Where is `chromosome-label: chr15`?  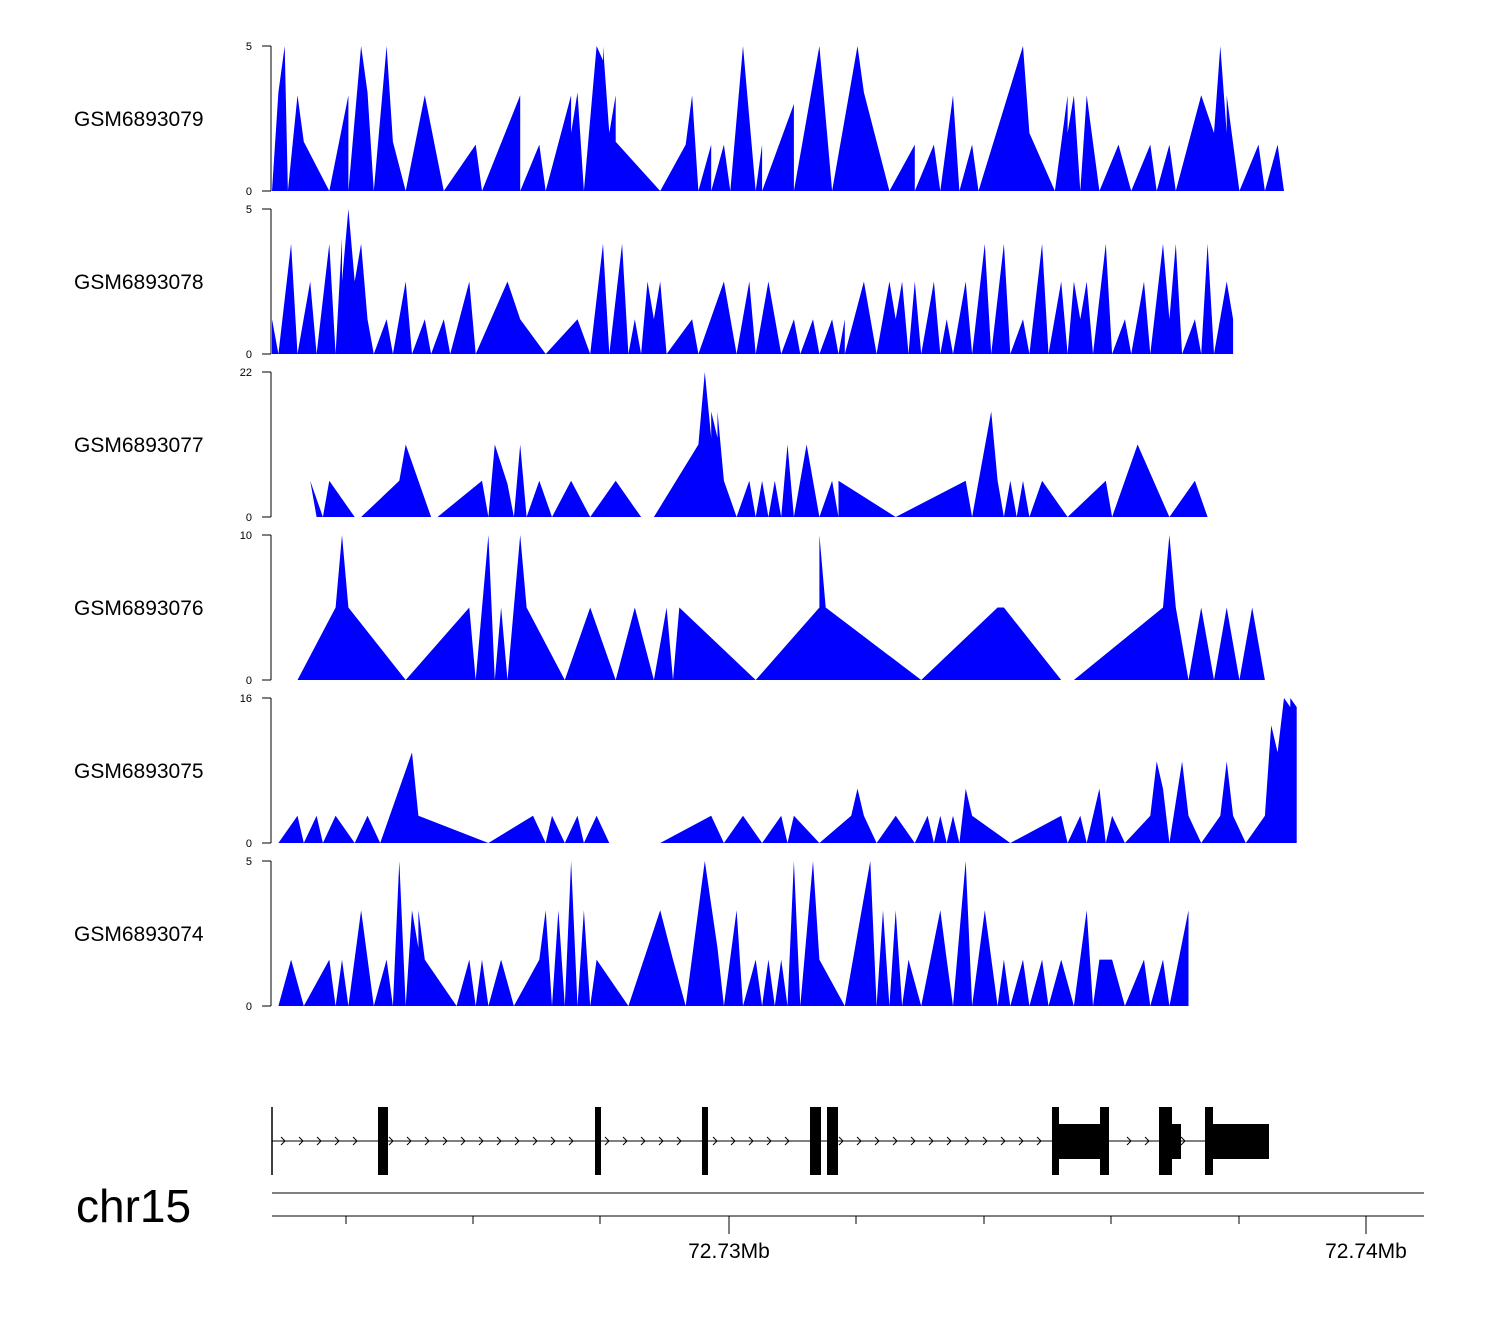
chromosome-label: chr15 is located at coordinates (133, 1206).